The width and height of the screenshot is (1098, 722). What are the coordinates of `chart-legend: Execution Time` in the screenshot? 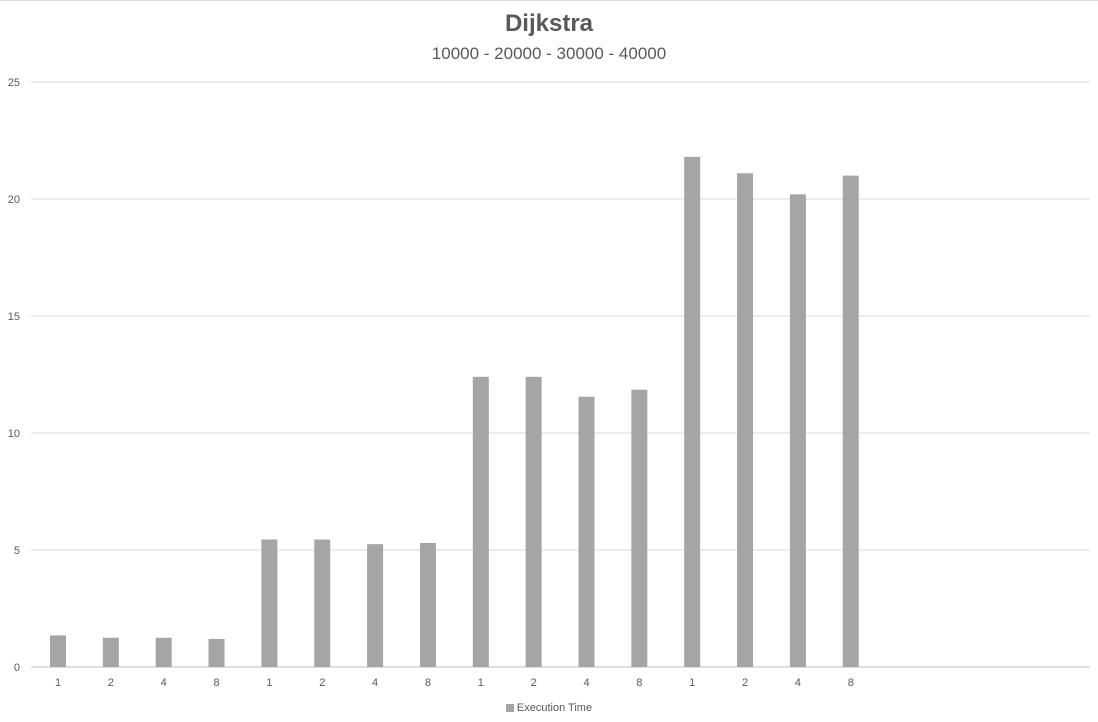 It's located at (549, 708).